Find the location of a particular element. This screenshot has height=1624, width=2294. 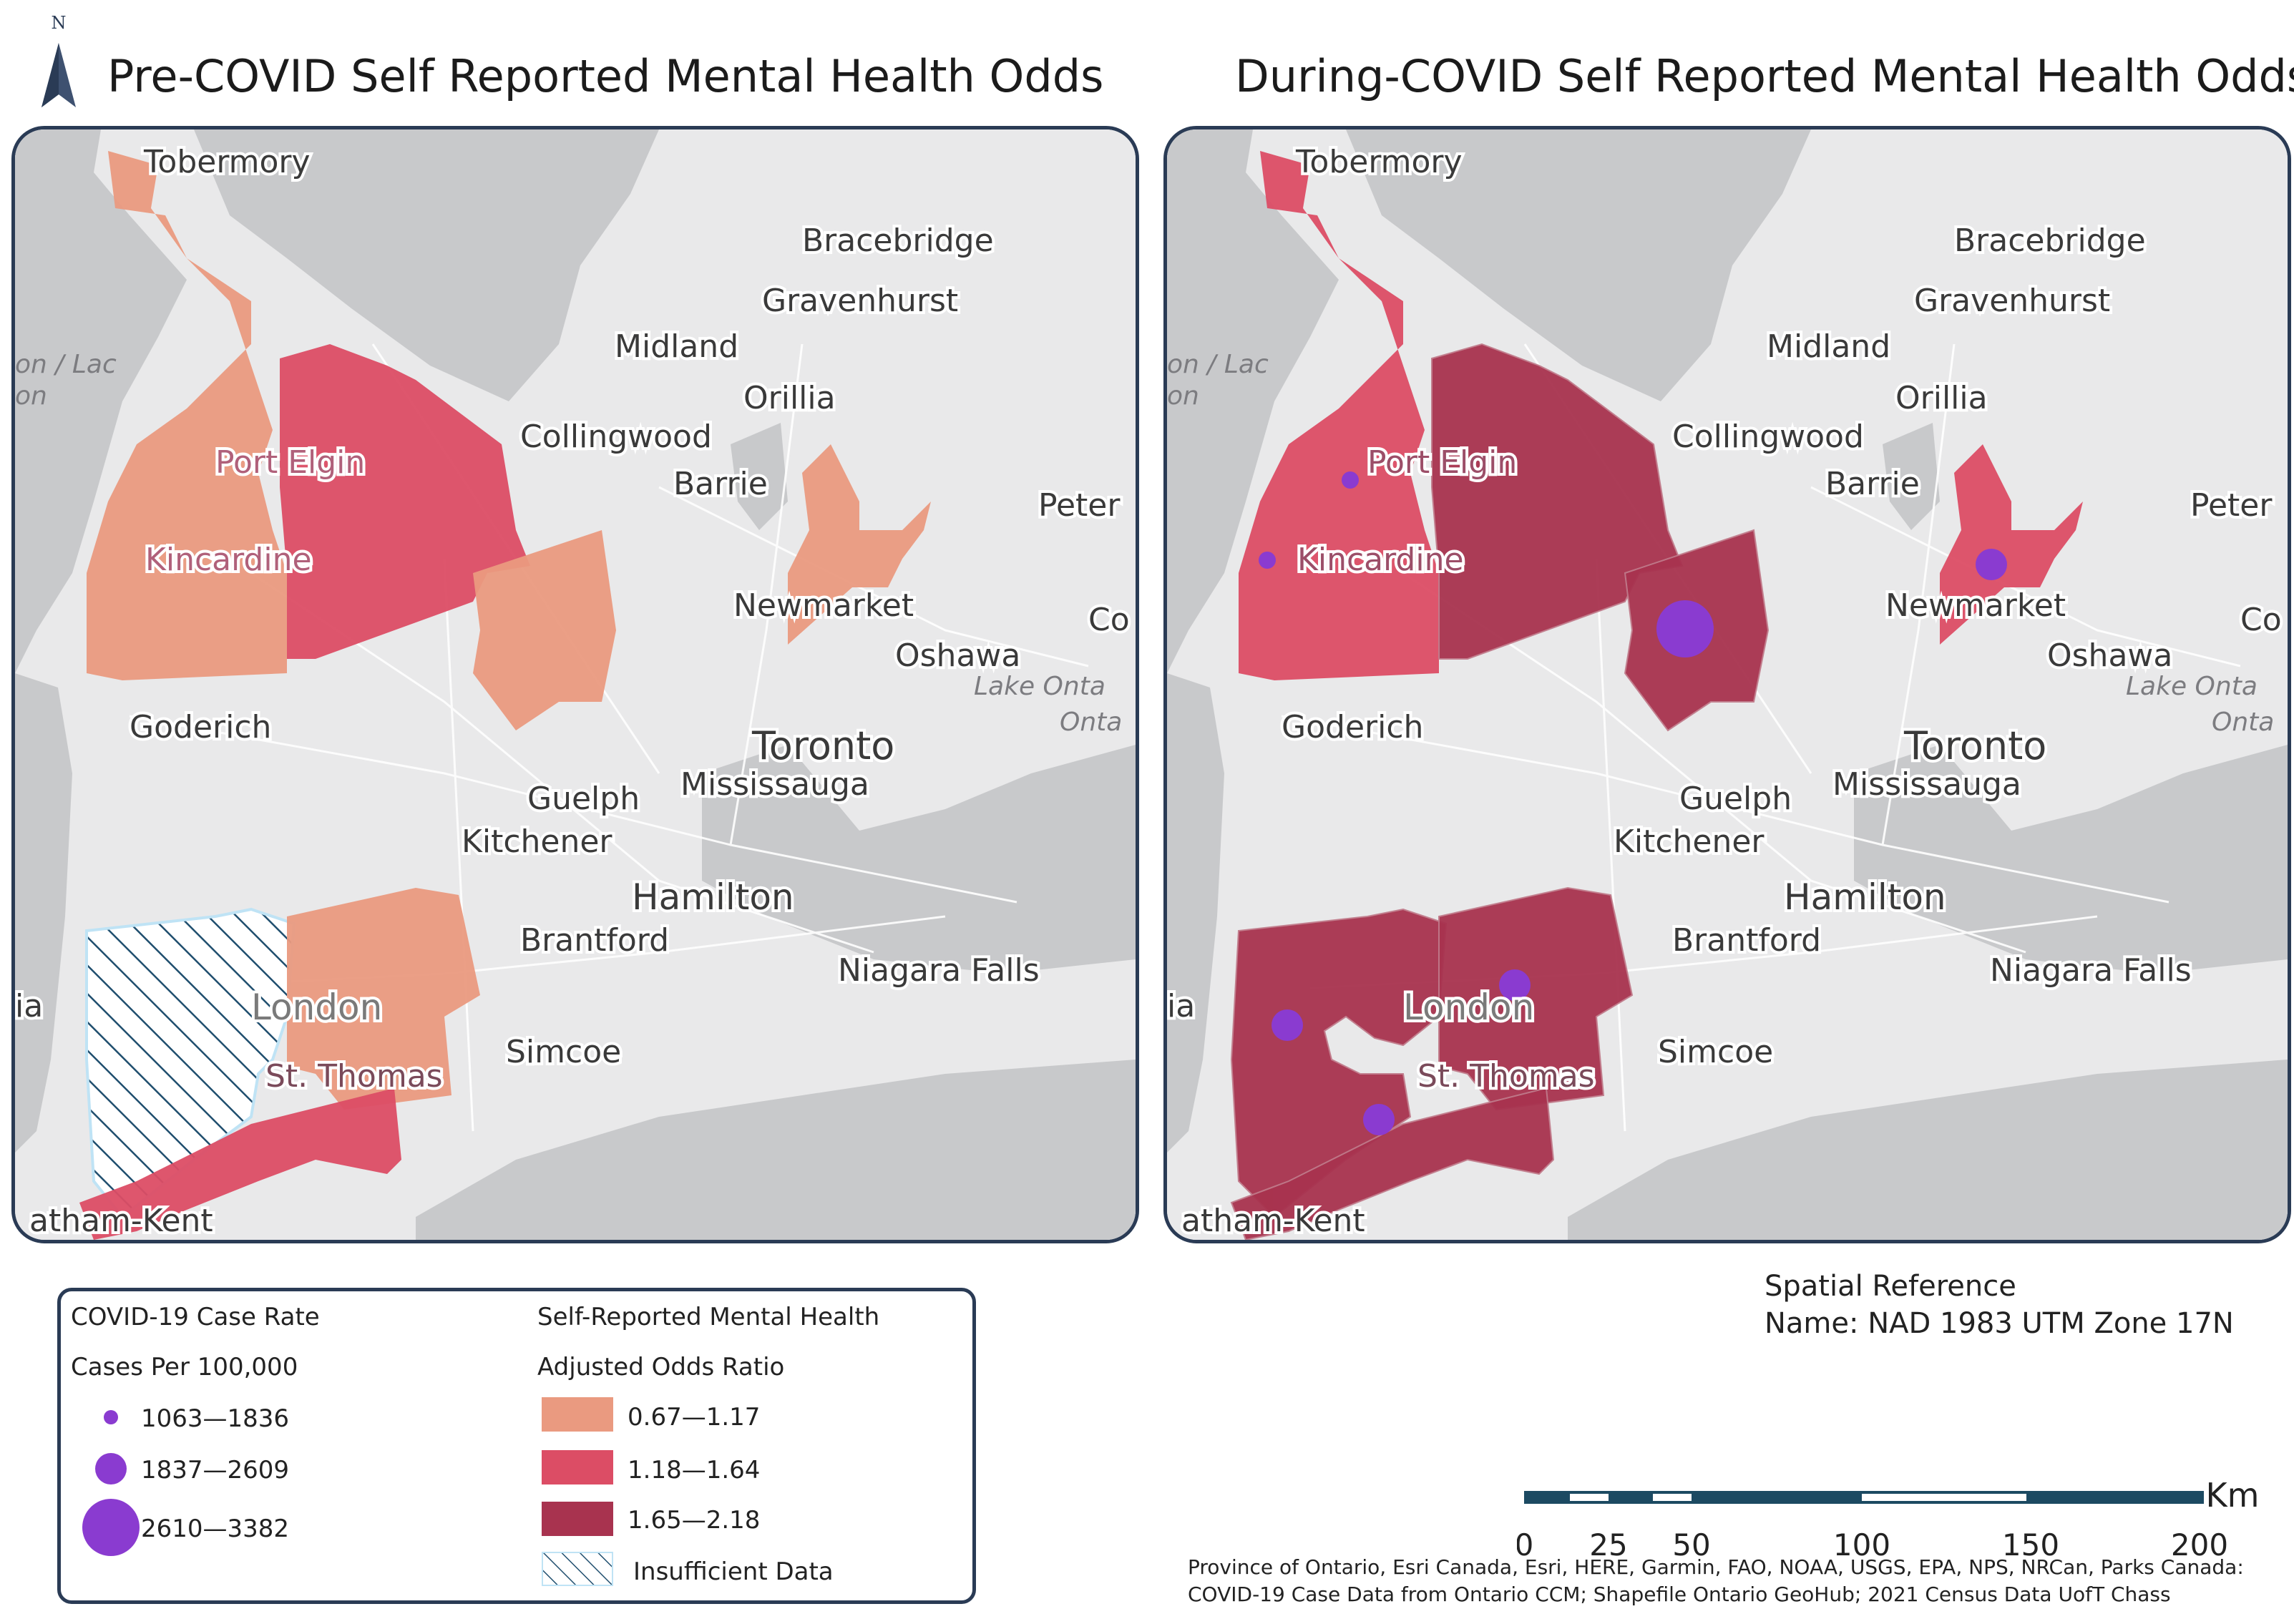

case-legend-title: COVID-19 Case Rate is located at coordinates (195, 1317).